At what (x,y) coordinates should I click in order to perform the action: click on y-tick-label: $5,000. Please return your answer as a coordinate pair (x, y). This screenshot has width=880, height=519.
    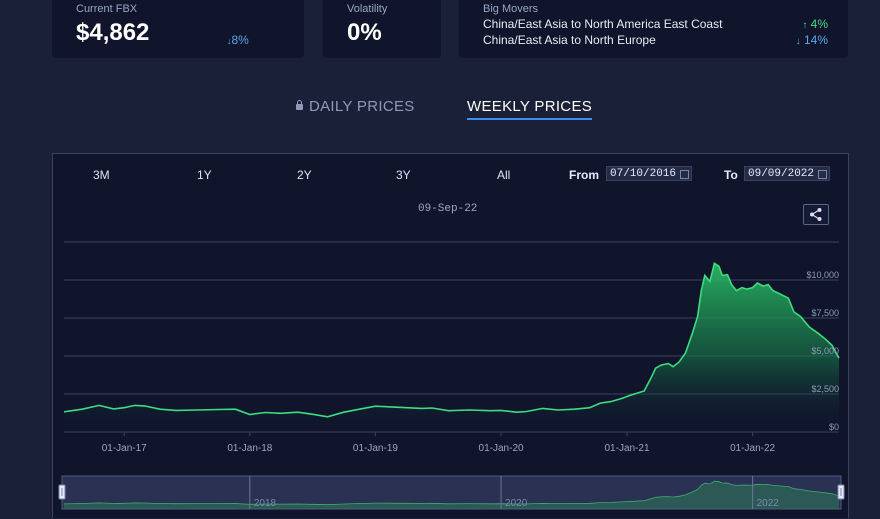
    Looking at the image, I should click on (825, 351).